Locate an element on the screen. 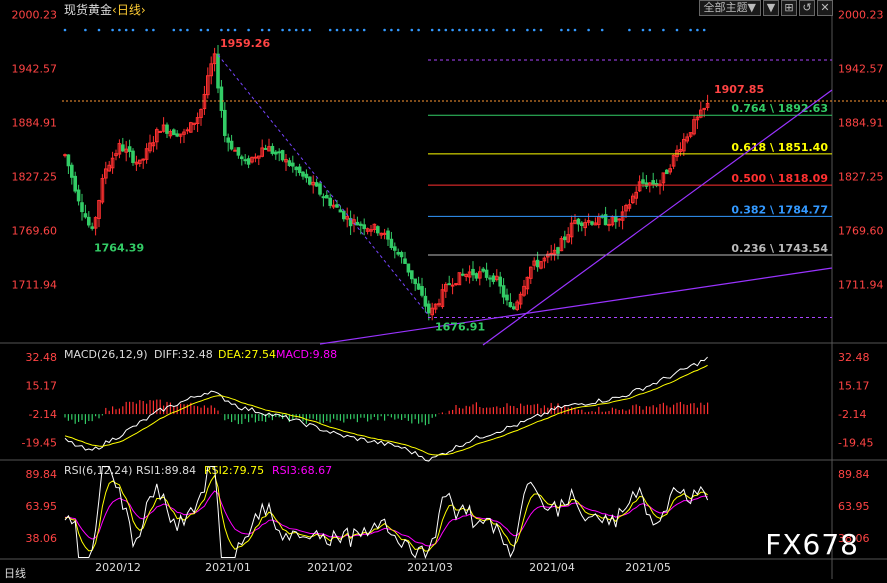  rsi2-line is located at coordinates (386, 513).